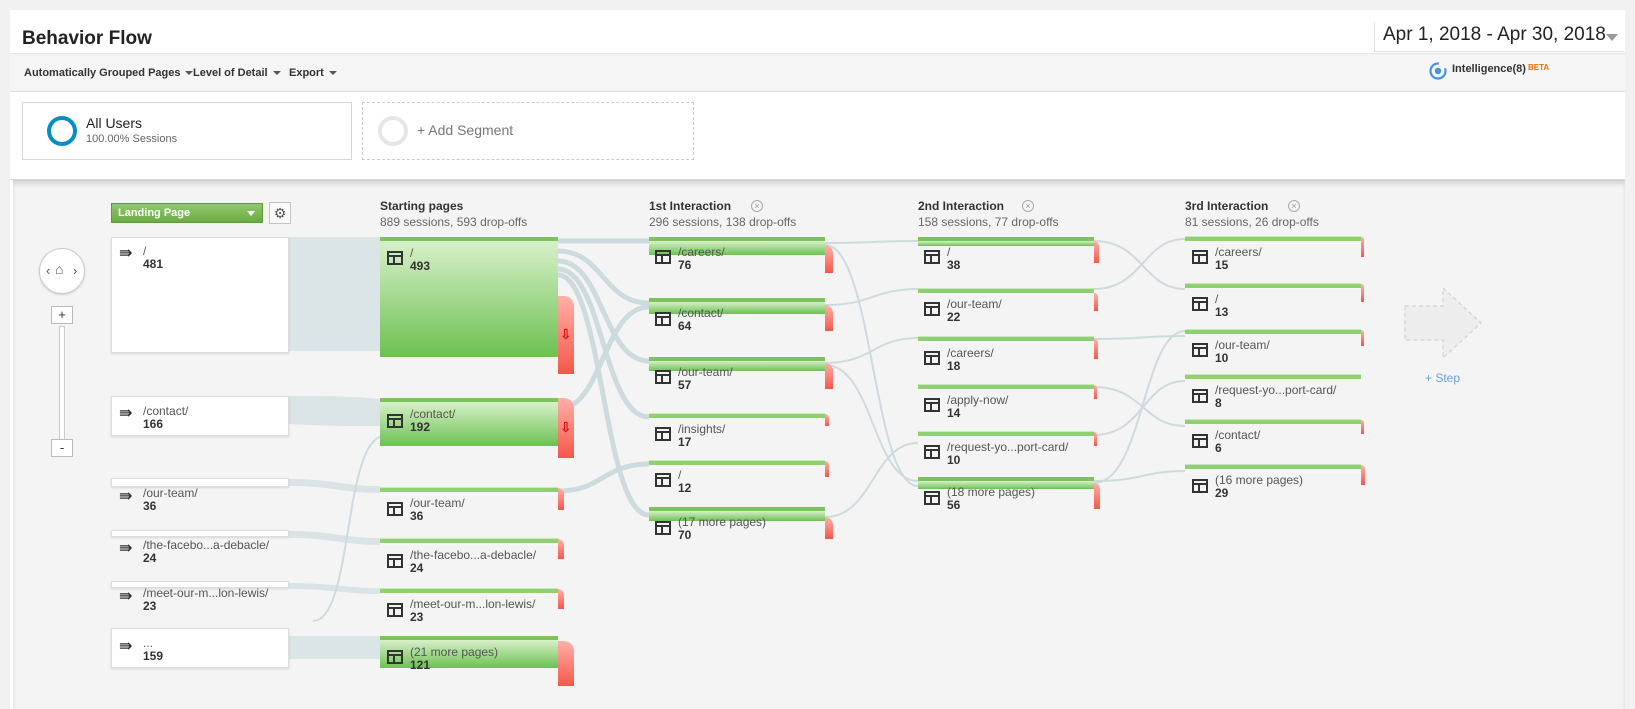 The height and width of the screenshot is (709, 1635). What do you see at coordinates (206, 552) in the screenshot?
I see `landing-label: /the-facebo...a-debacle/24` at bounding box center [206, 552].